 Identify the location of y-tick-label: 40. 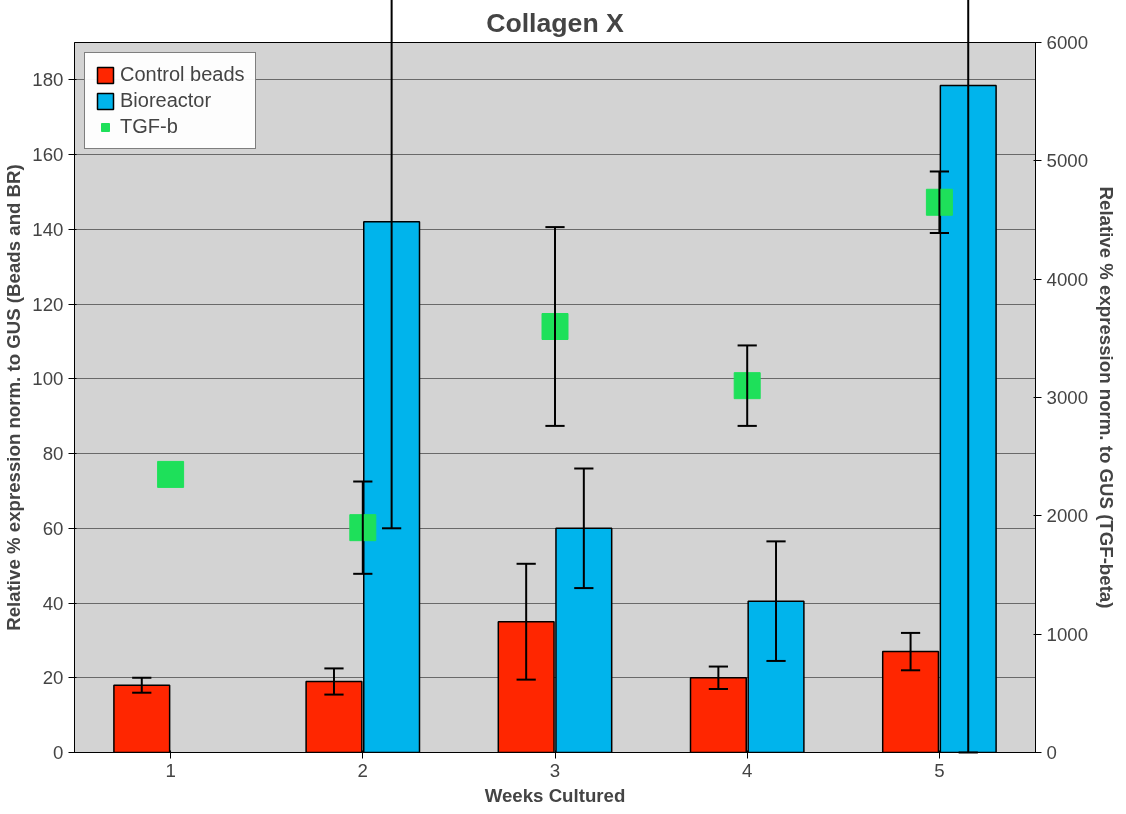
(53, 603).